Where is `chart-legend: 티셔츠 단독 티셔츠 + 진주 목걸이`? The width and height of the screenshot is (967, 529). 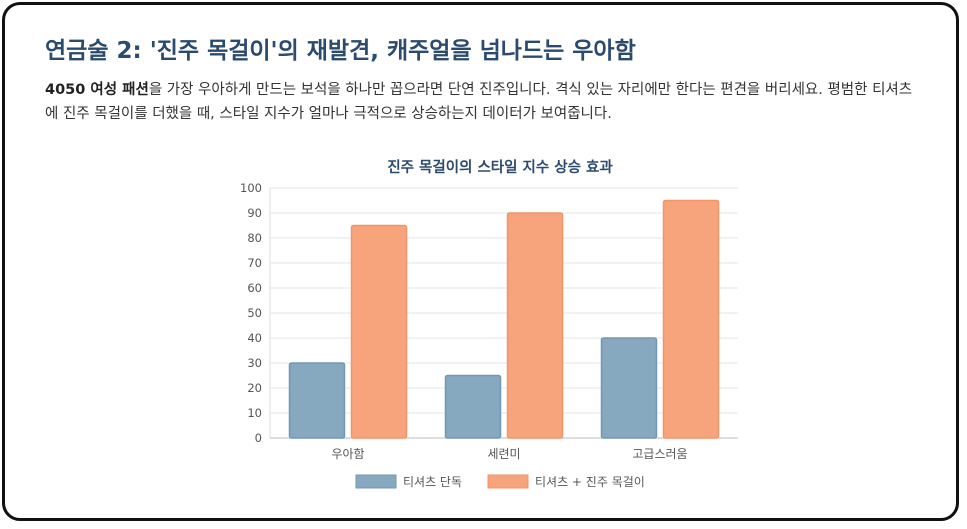 chart-legend: 티셔츠 단독 티셔츠 + 진주 목걸이 is located at coordinates (500, 481).